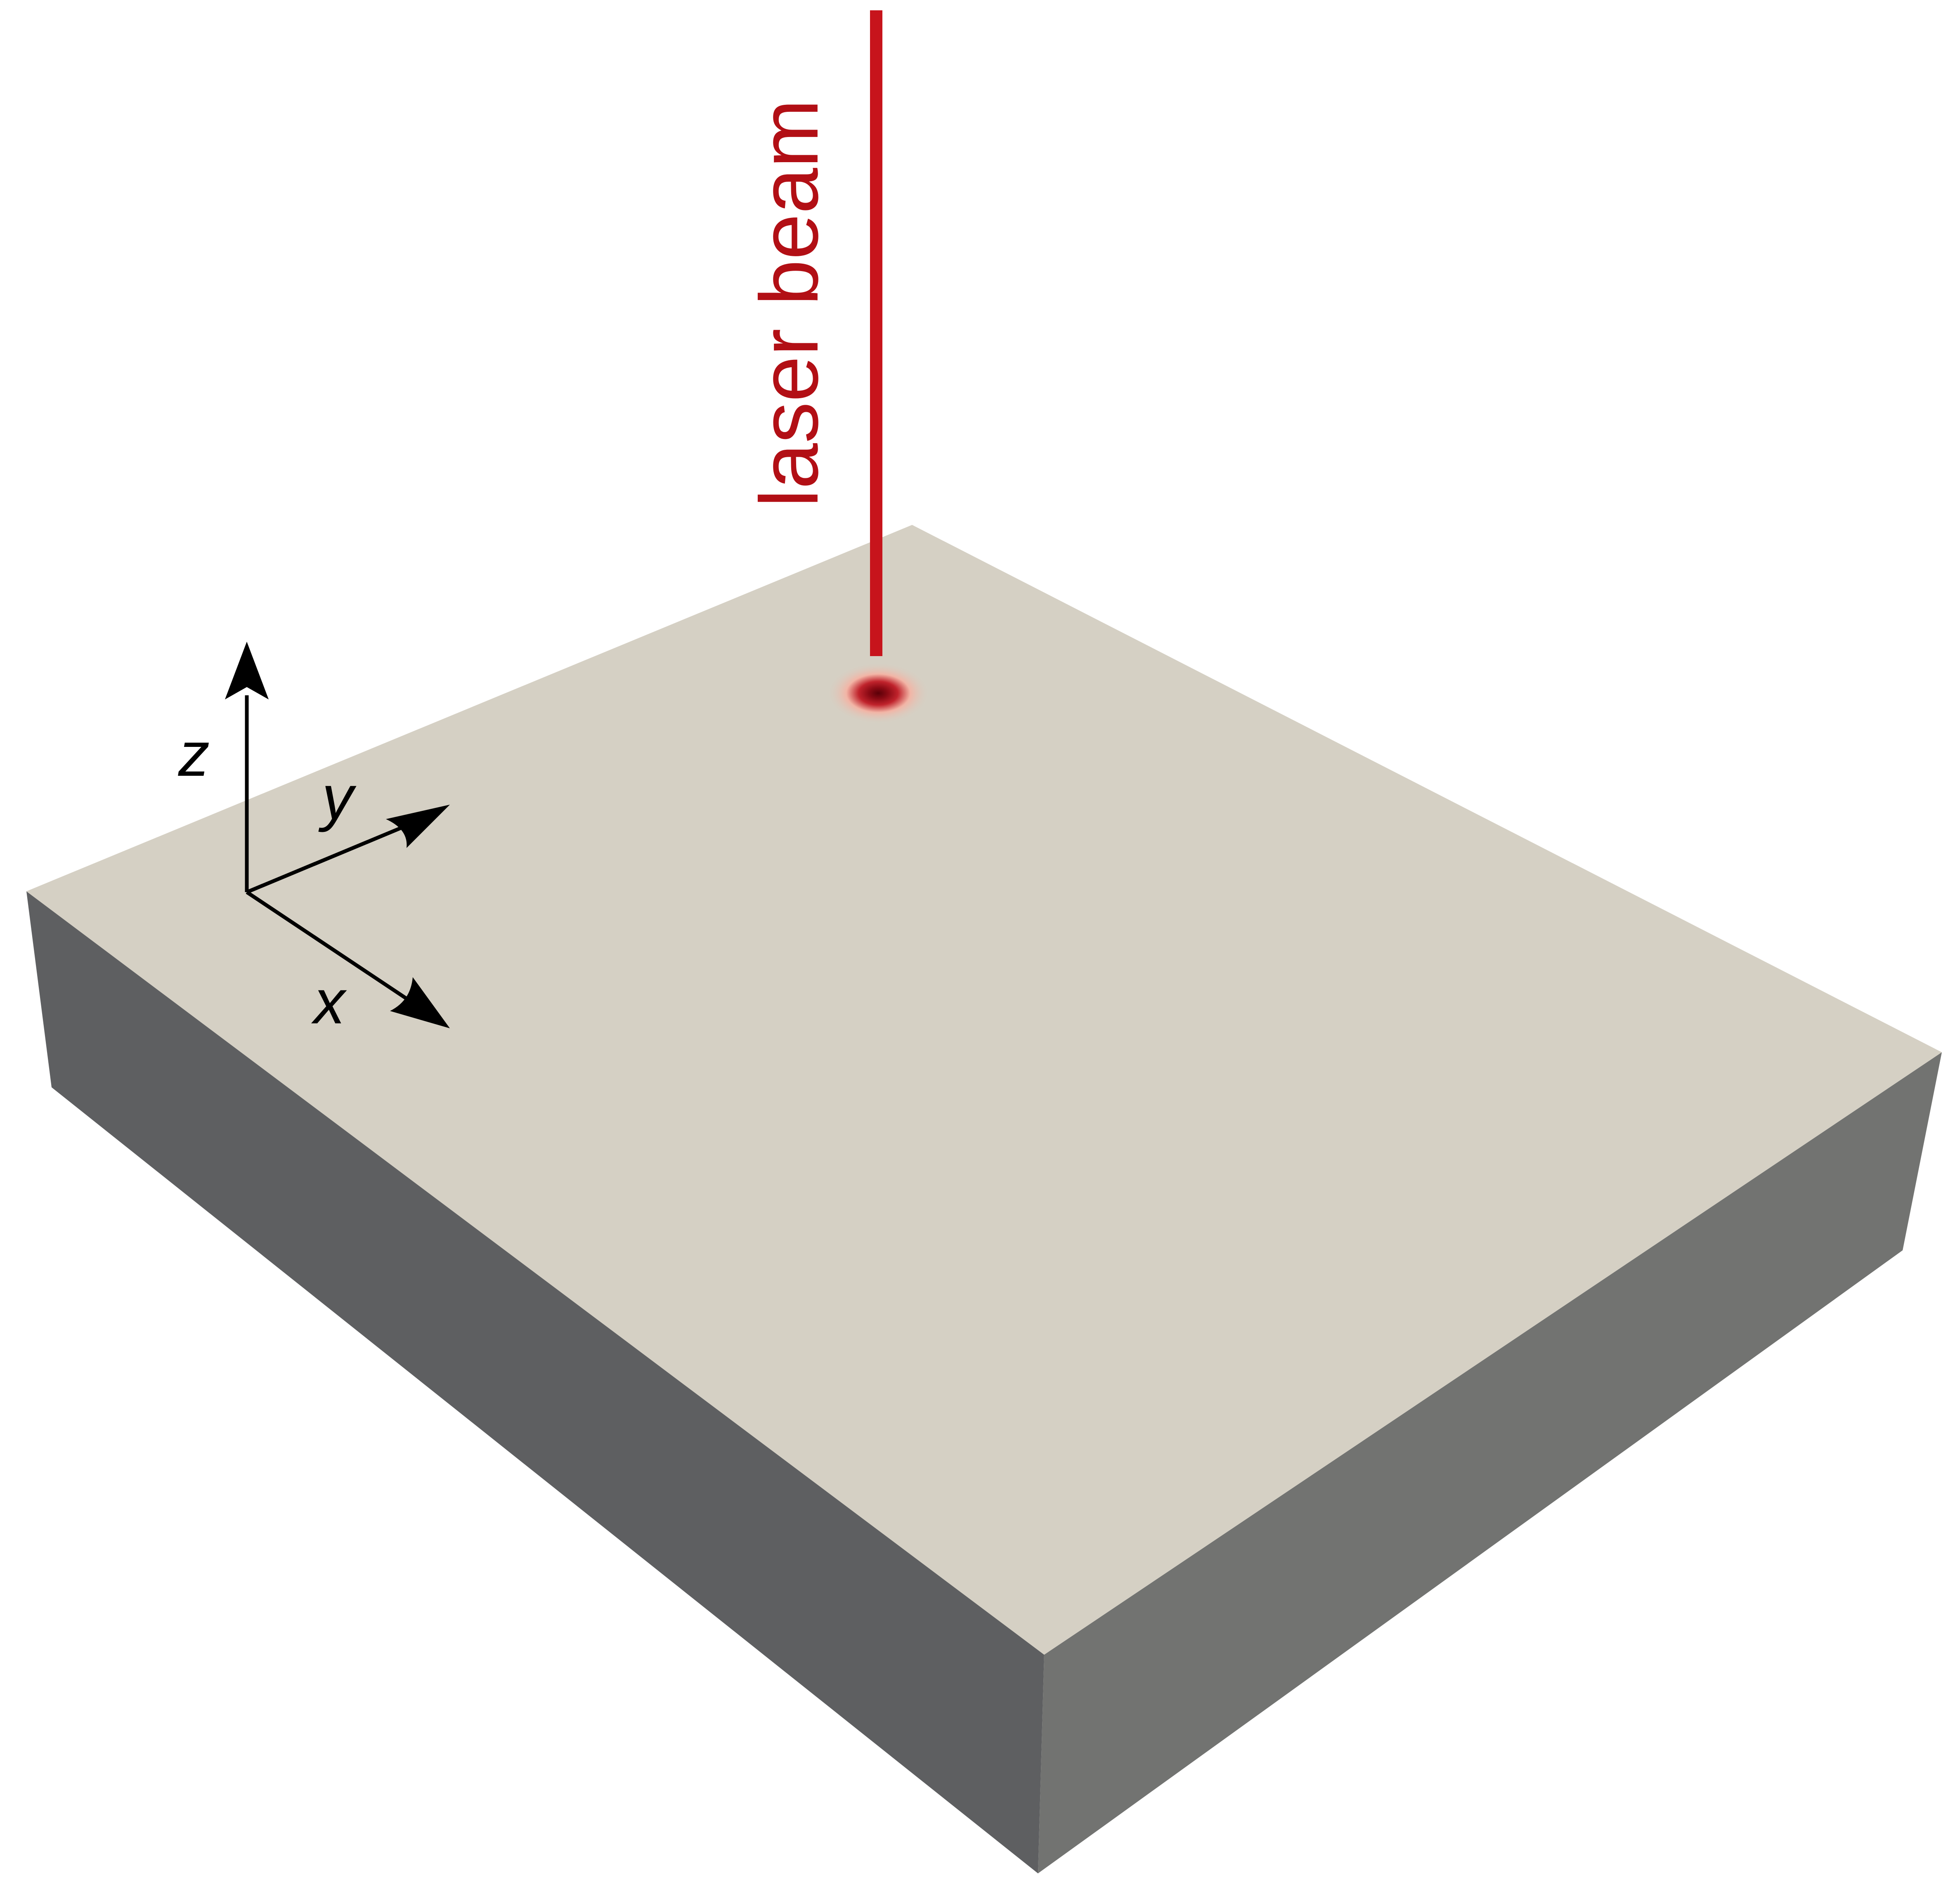 The height and width of the screenshot is (1880, 1960). What do you see at coordinates (329, 1002) in the screenshot?
I see `axis-label-x: x` at bounding box center [329, 1002].